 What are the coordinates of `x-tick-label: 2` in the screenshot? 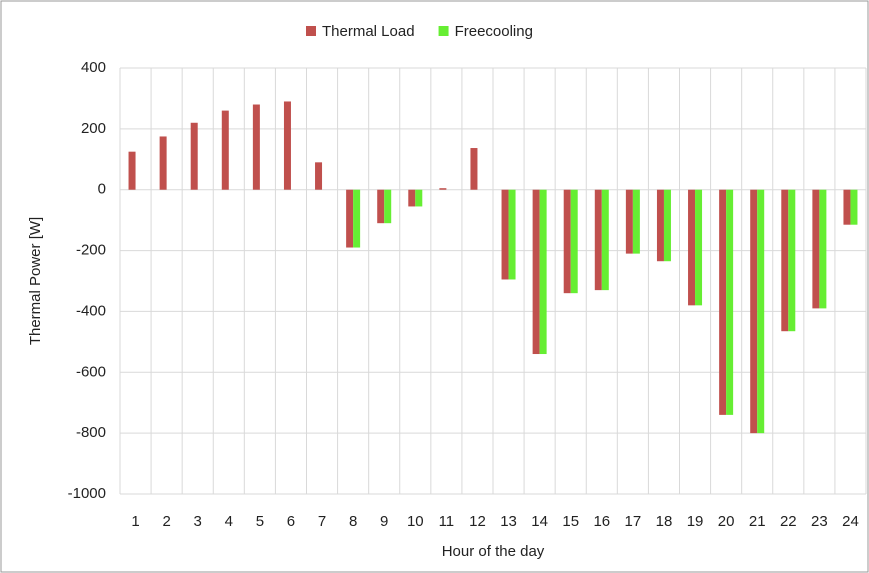 It's located at (166, 521).